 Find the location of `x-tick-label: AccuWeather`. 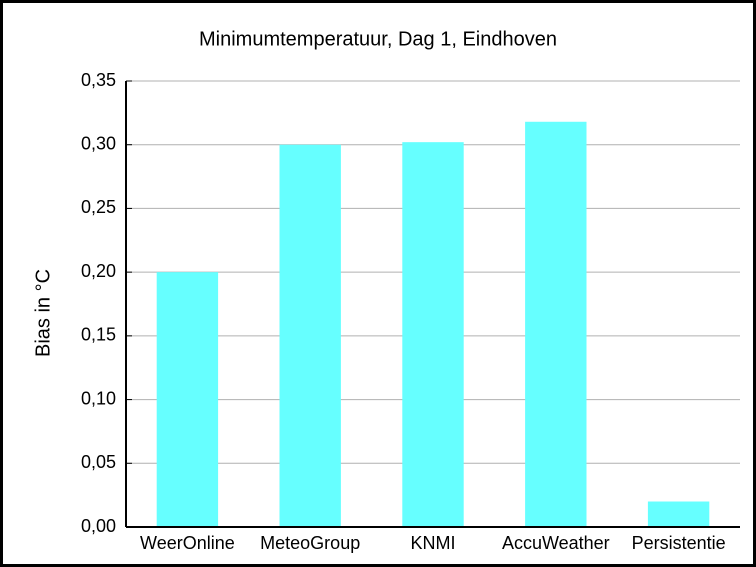

x-tick-label: AccuWeather is located at coordinates (556, 543).